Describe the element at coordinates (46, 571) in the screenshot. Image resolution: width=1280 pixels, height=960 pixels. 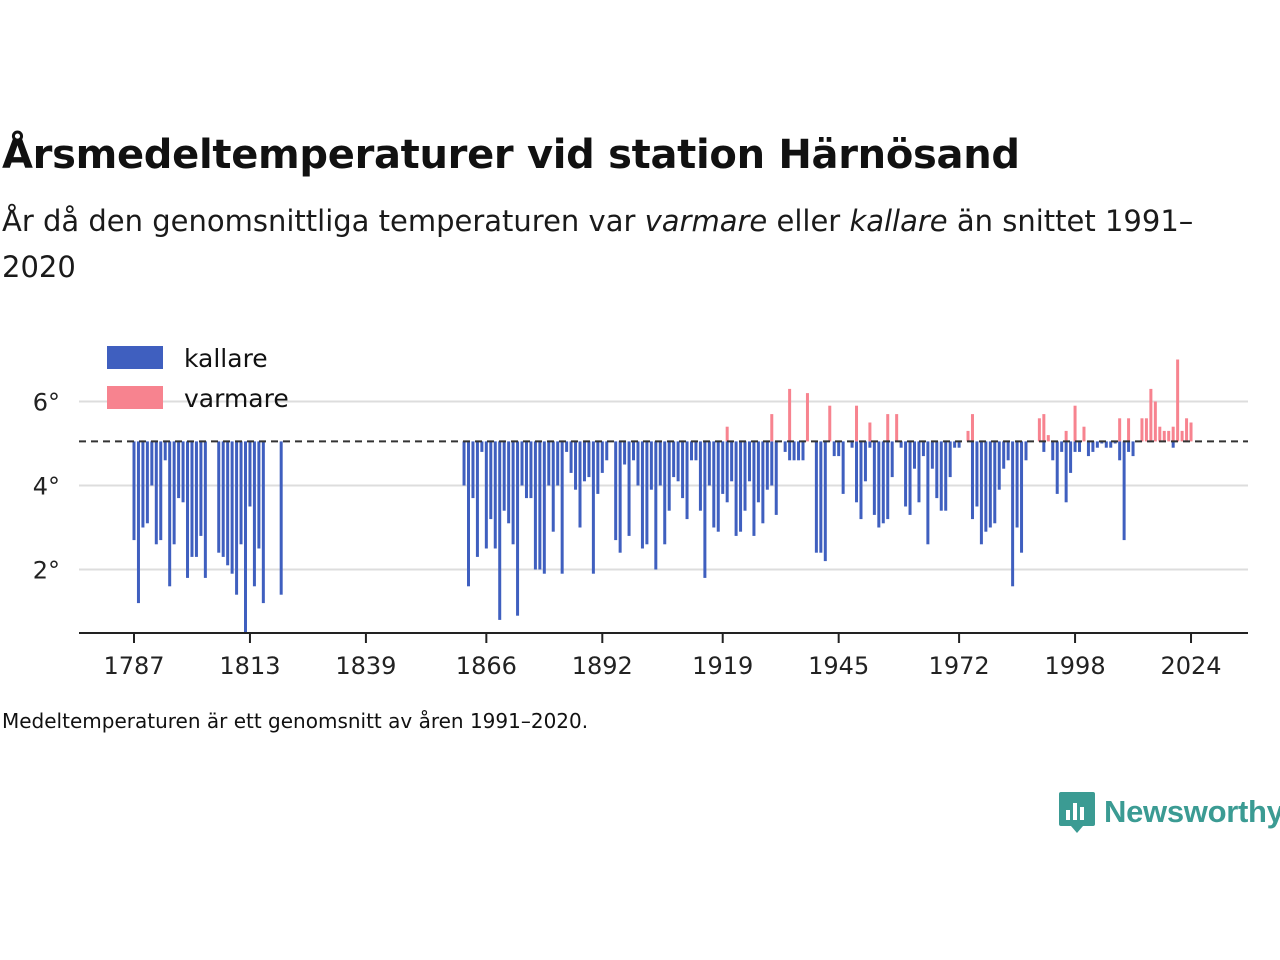
I see `ytick-label: 2°` at that location.